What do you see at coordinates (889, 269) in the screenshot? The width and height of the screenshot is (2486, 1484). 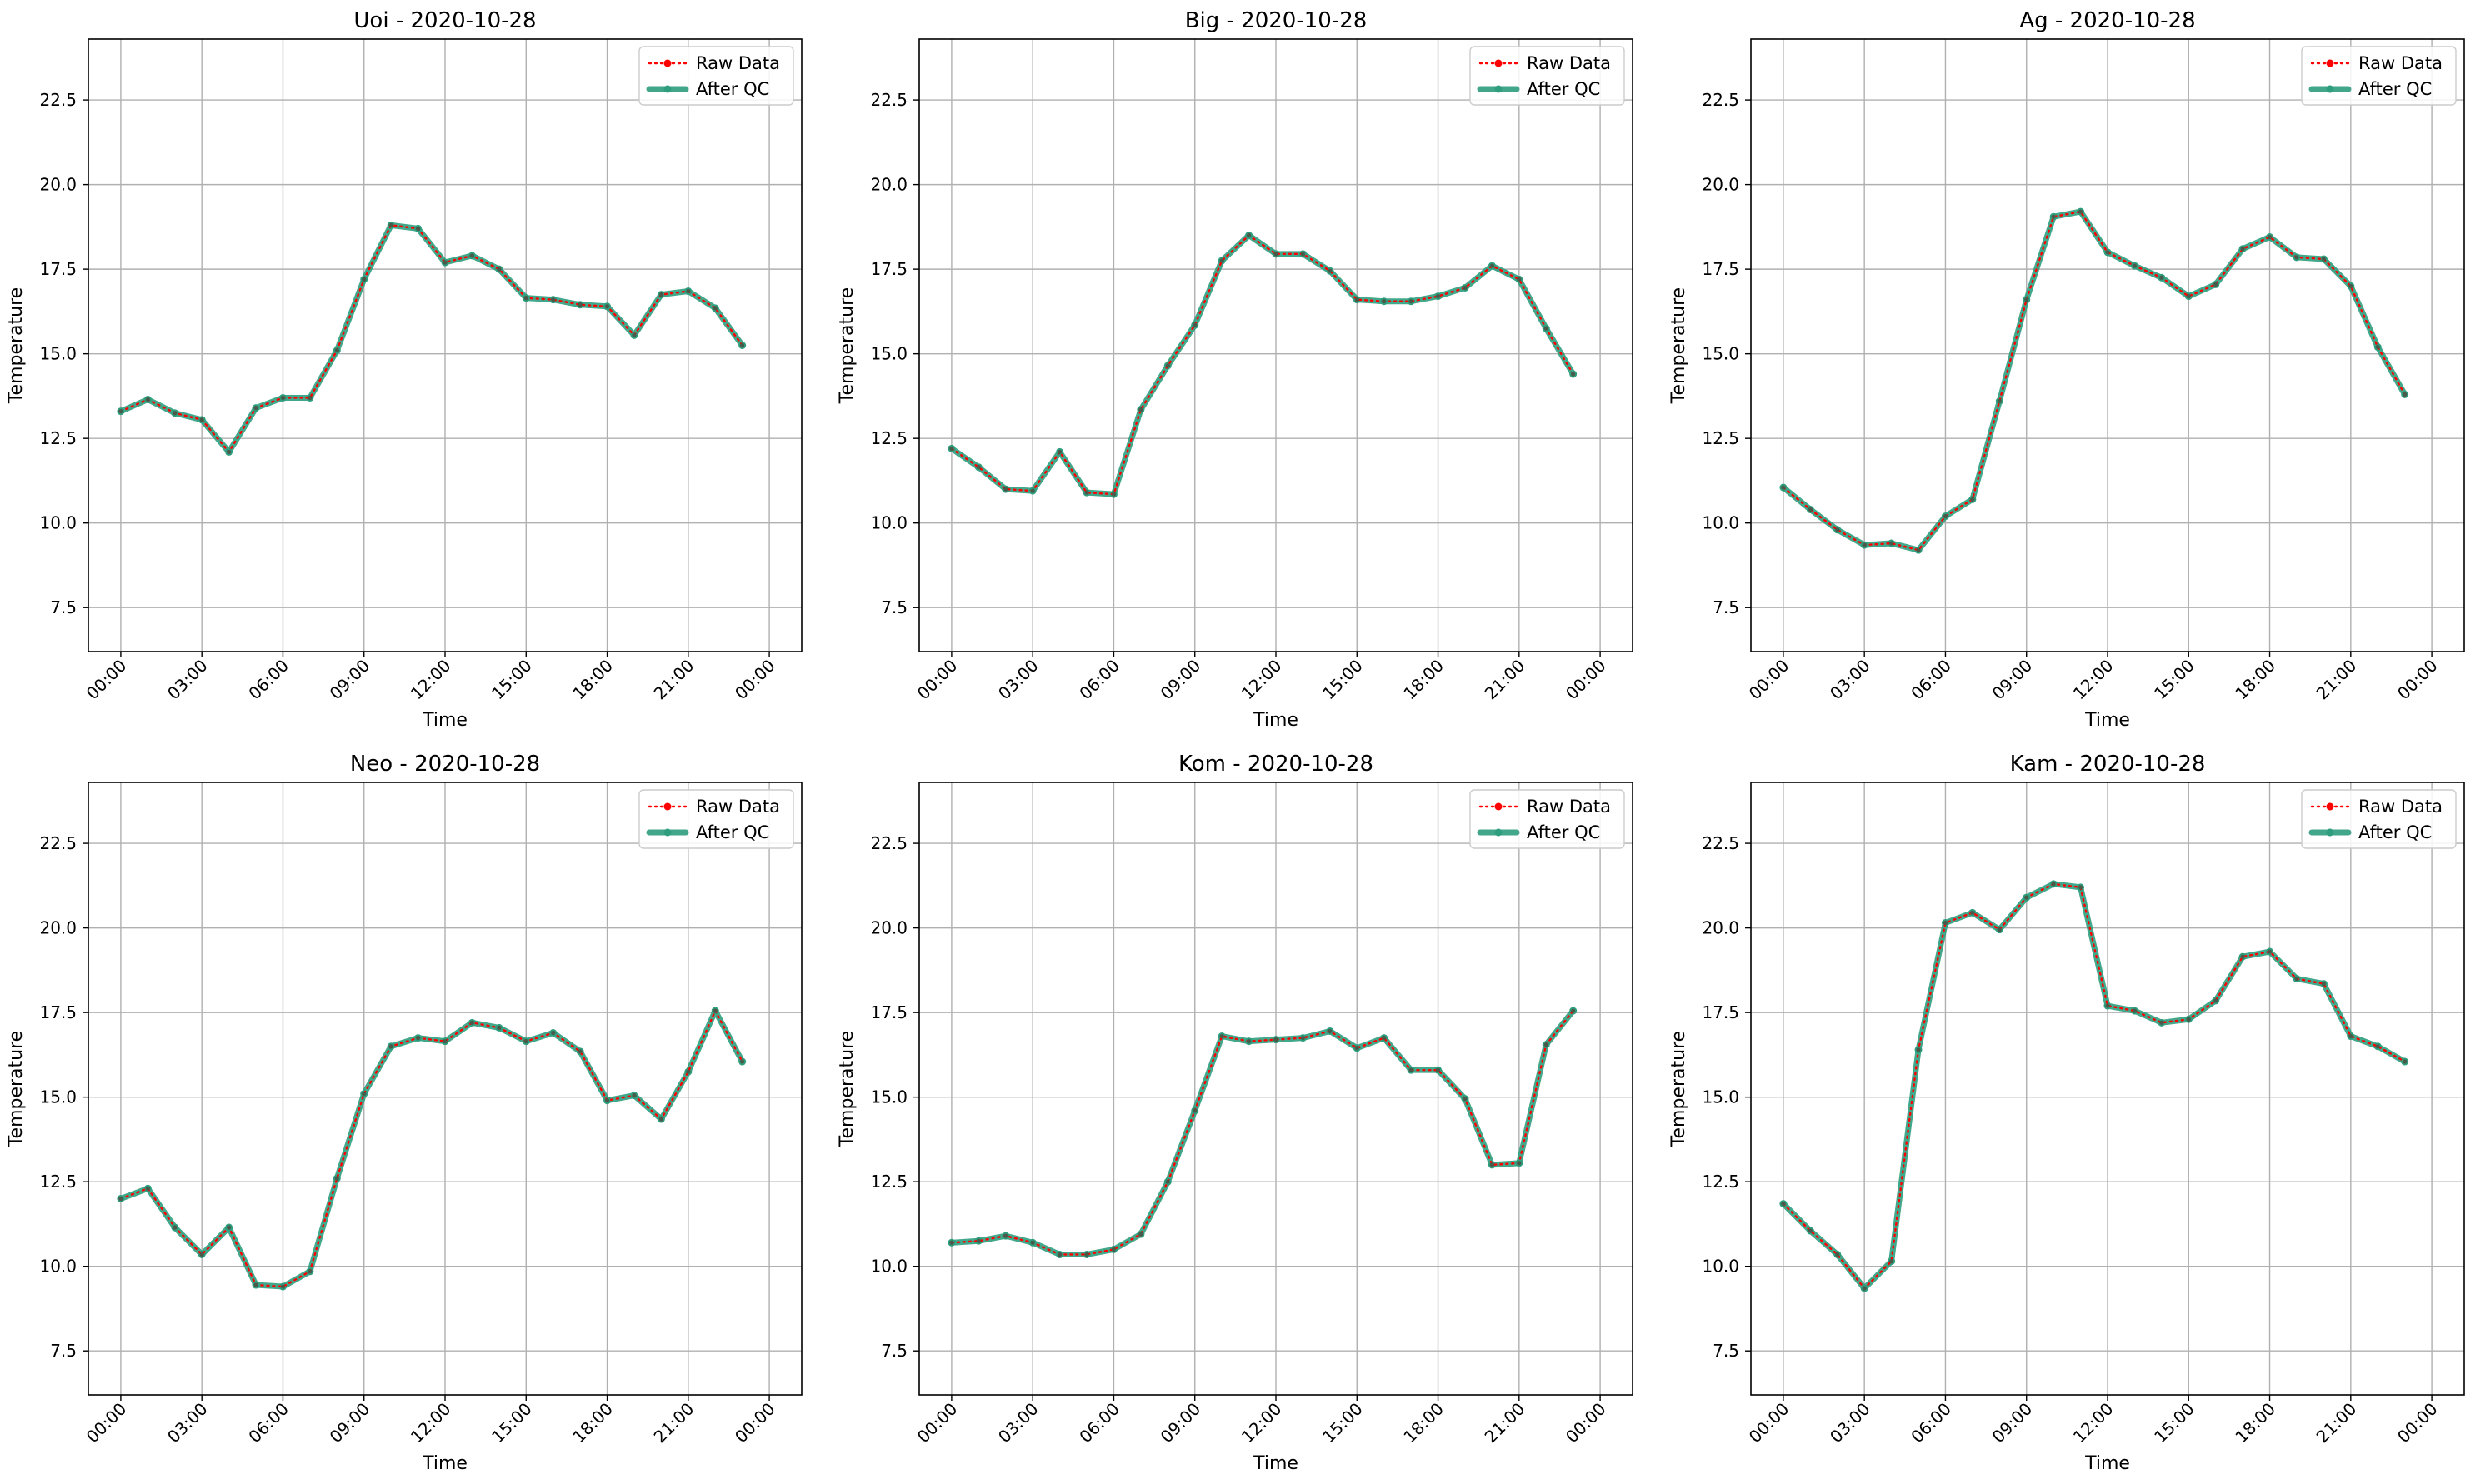 I see `y-tick-label: 17.5` at bounding box center [889, 269].